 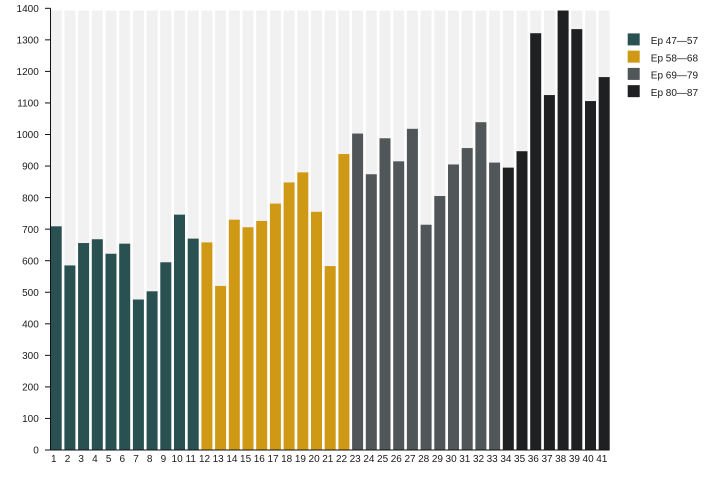 What do you see at coordinates (30, 261) in the screenshot?
I see `svg-text: 600` at bounding box center [30, 261].